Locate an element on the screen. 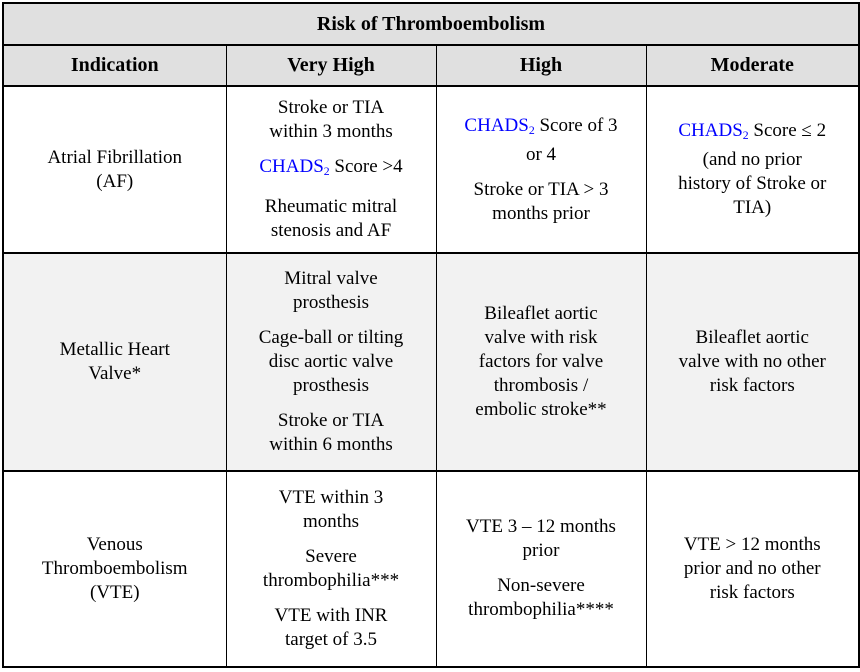 The image size is (860, 672). cell-paragraph: Stroke or TIA > 3 months prior is located at coordinates (541, 202).